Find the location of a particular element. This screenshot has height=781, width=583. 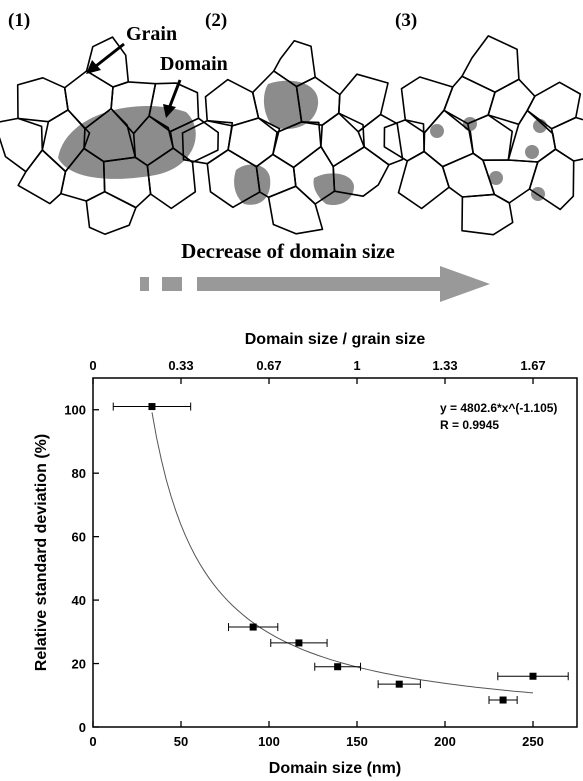

y-tick-label: 60 is located at coordinates (79, 537).